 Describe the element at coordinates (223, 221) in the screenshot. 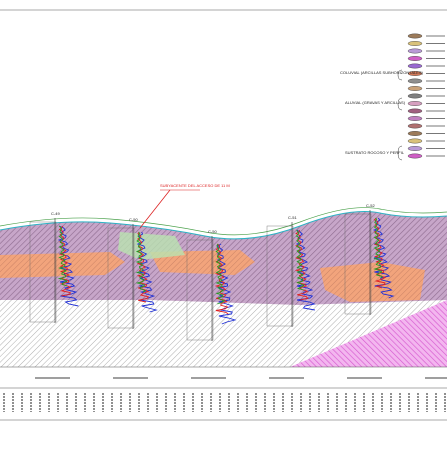

I see `road-line` at that location.